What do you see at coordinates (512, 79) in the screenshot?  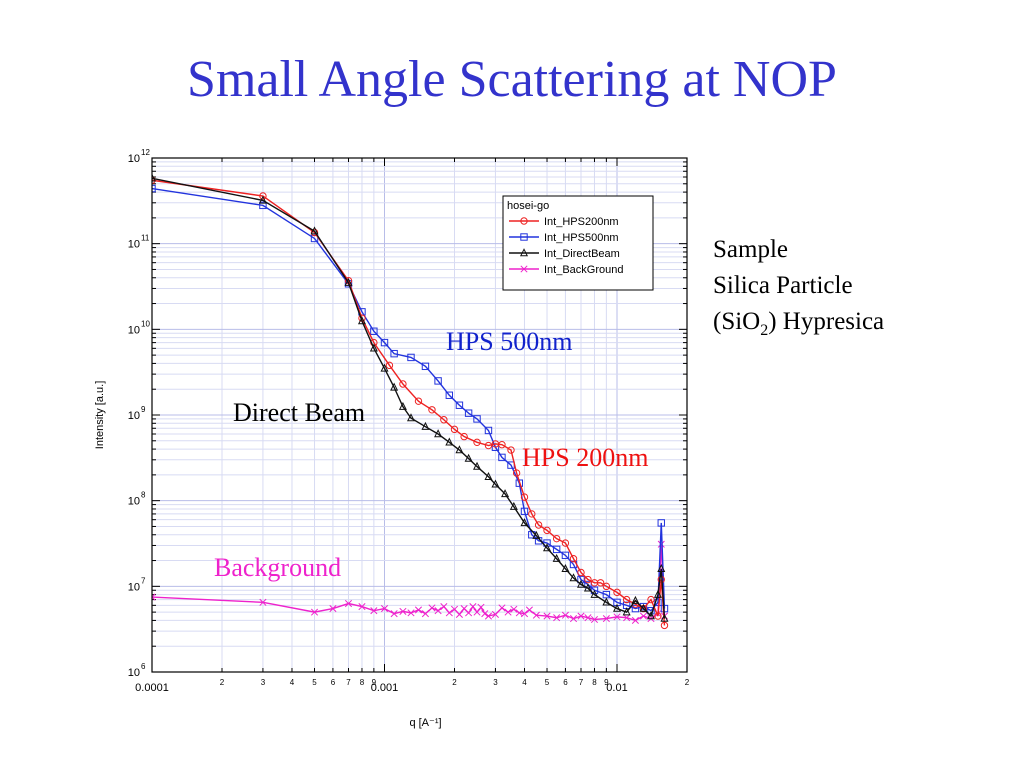 I see `slide-title: Small Angle Scattering at NOP` at bounding box center [512, 79].